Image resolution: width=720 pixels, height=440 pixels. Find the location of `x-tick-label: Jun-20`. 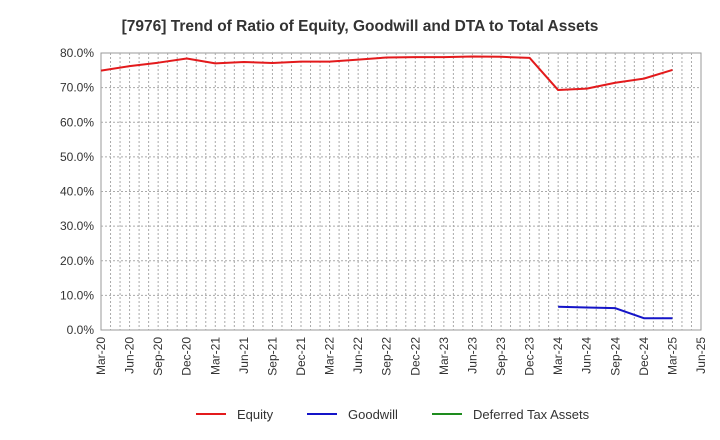

x-tick-label: Jun-20 is located at coordinates (130, 355).